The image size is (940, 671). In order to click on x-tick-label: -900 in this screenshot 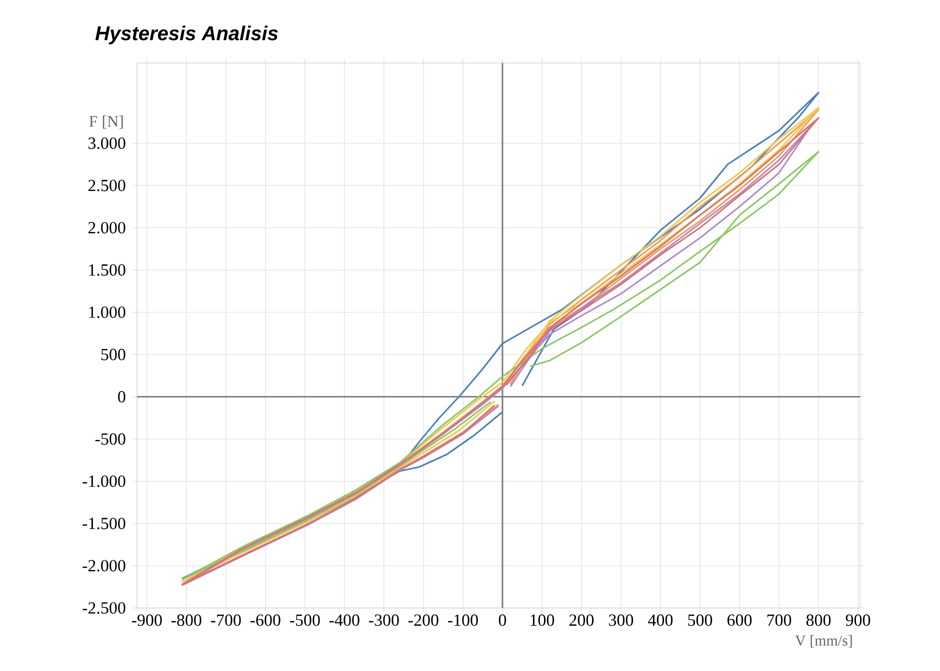, I will do `click(147, 620)`.